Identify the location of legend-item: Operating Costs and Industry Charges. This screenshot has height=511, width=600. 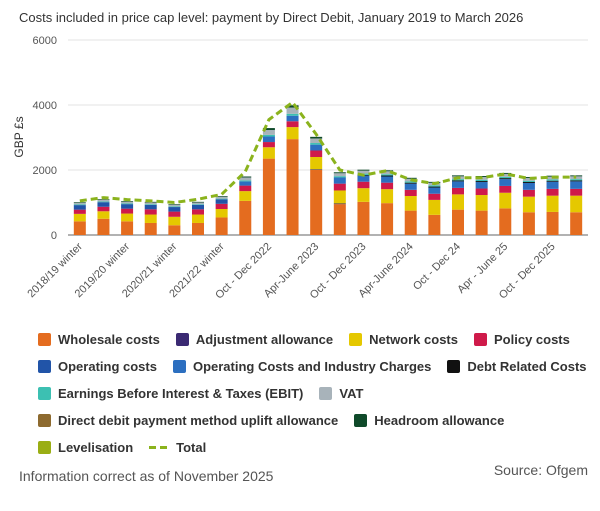
(301, 366).